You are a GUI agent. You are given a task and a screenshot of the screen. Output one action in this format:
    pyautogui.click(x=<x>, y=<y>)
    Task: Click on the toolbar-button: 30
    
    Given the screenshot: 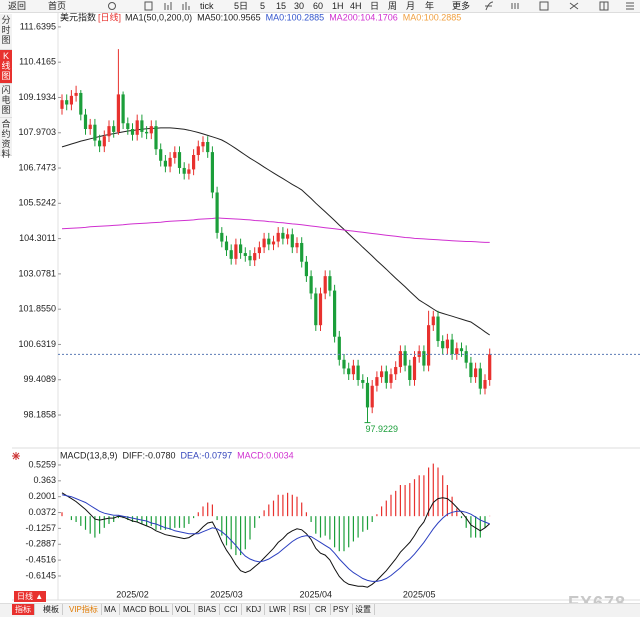 What is the action you would take?
    pyautogui.click(x=299, y=6)
    